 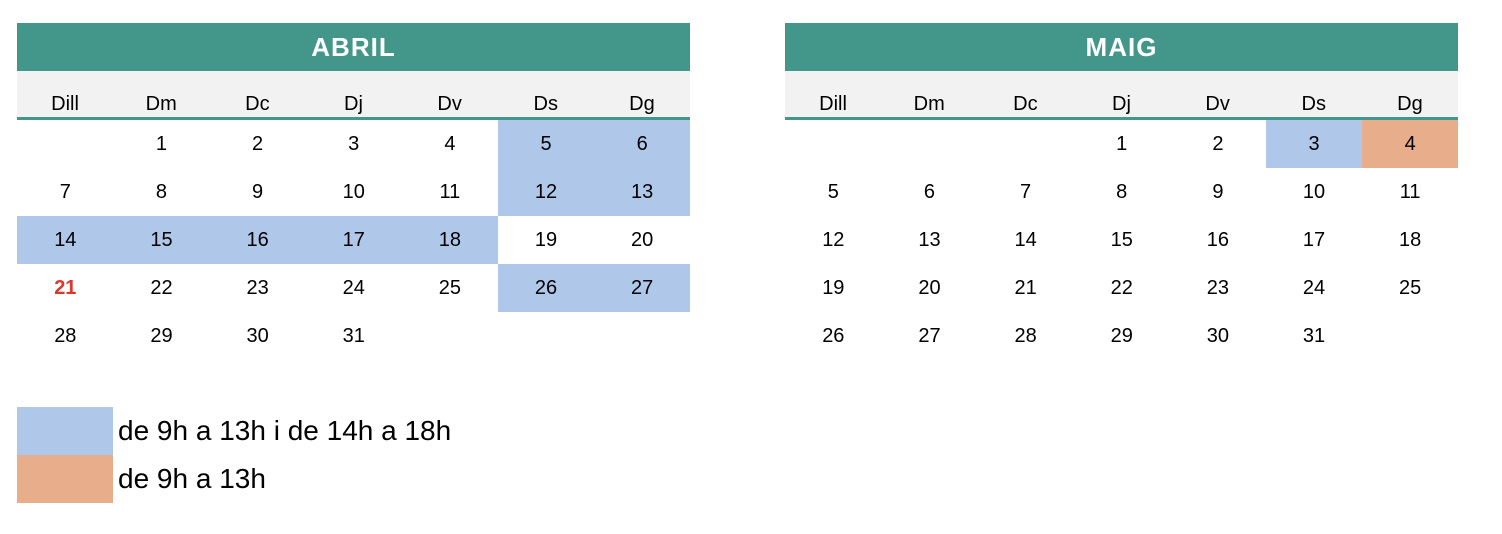 I want to click on month-title: ABRIL, so click(x=353, y=47).